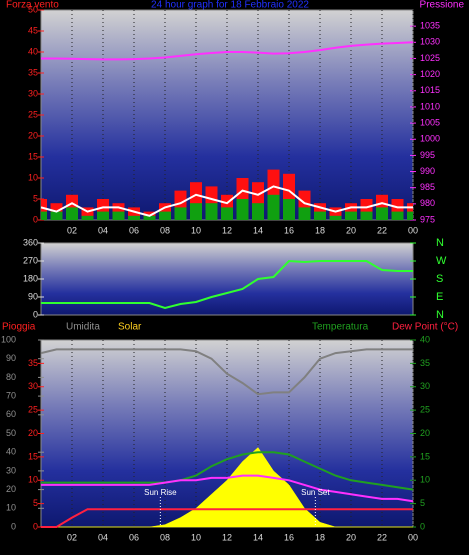 This screenshot has width=469, height=555. Describe the element at coordinates (425, 339) in the screenshot. I see `tick-label: 40` at that location.